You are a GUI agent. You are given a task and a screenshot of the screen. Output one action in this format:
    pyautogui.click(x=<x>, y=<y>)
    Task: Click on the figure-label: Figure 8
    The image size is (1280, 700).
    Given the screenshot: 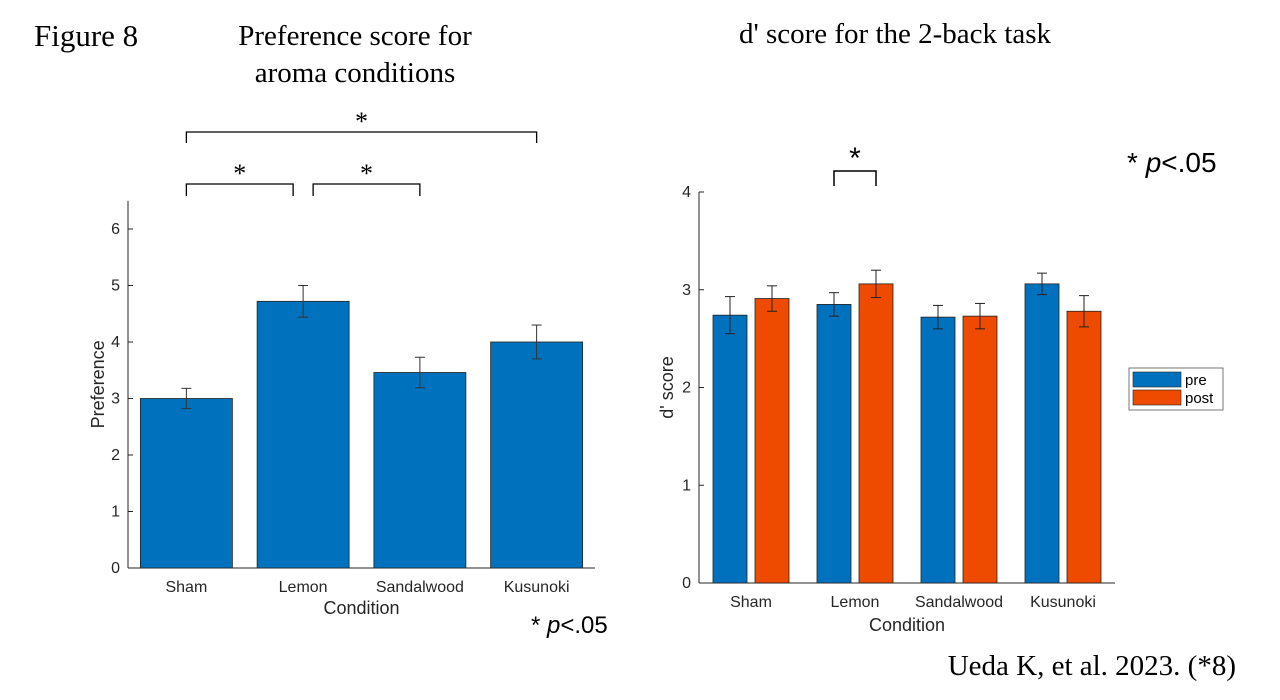 What is the action you would take?
    pyautogui.click(x=86, y=35)
    